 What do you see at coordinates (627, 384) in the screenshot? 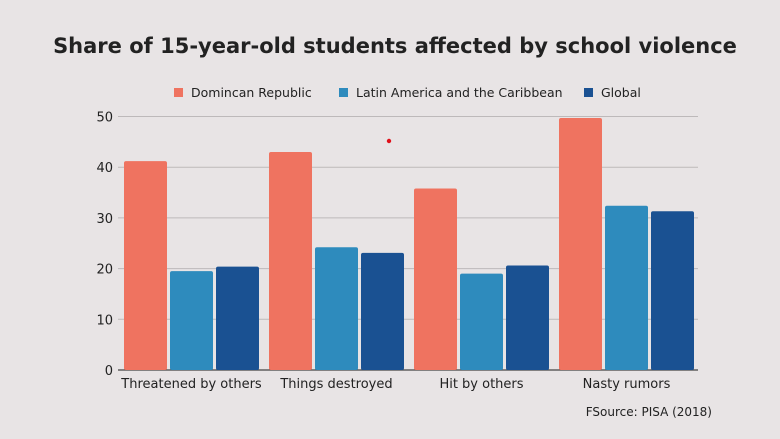
I see `x-tick-label: Nasty rumors` at bounding box center [627, 384].